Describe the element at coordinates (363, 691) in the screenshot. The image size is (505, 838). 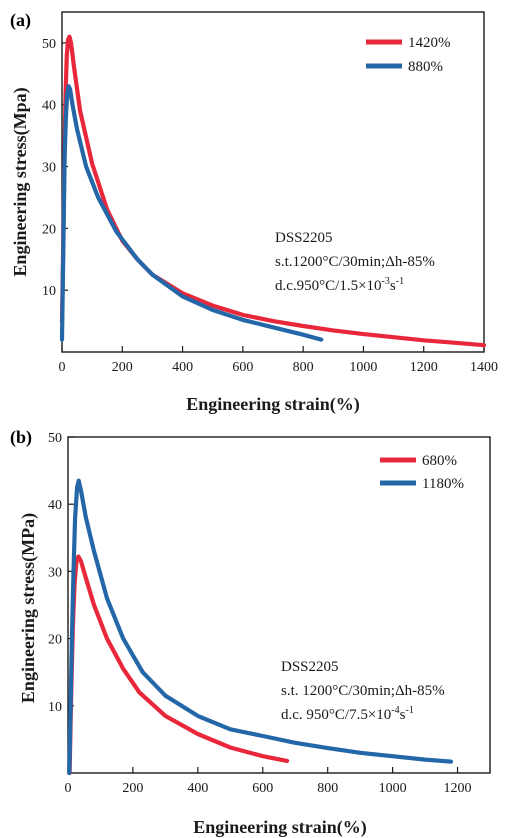
I see `annotation-treatment: s.t. 1200°C/30min;Δh-85%` at that location.